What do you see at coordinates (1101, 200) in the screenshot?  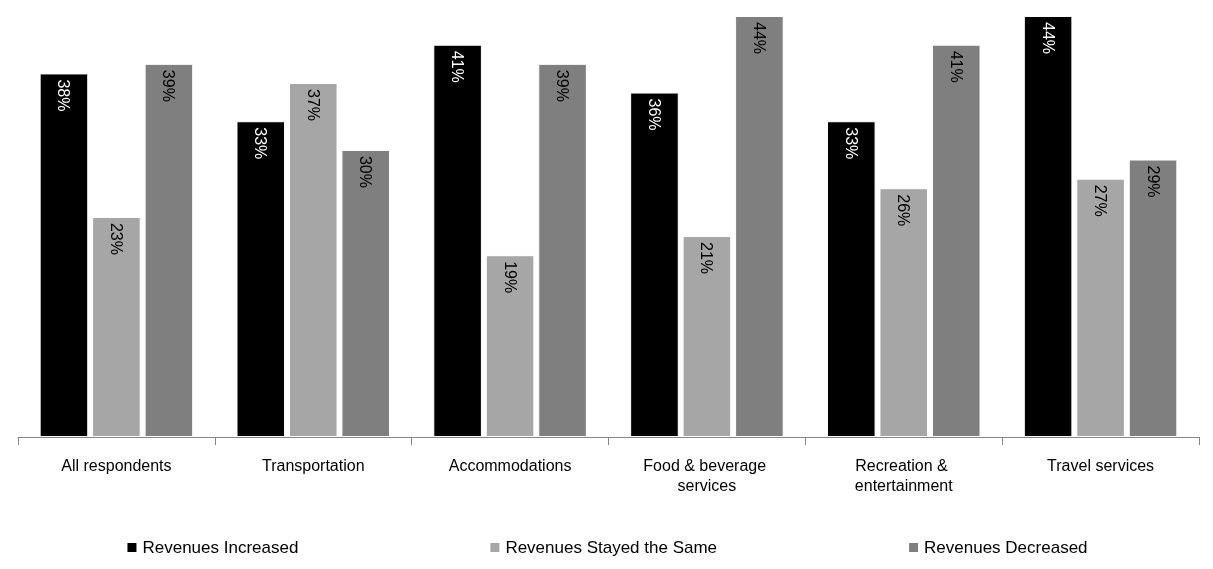 I see `data-label: 27%` at bounding box center [1101, 200].